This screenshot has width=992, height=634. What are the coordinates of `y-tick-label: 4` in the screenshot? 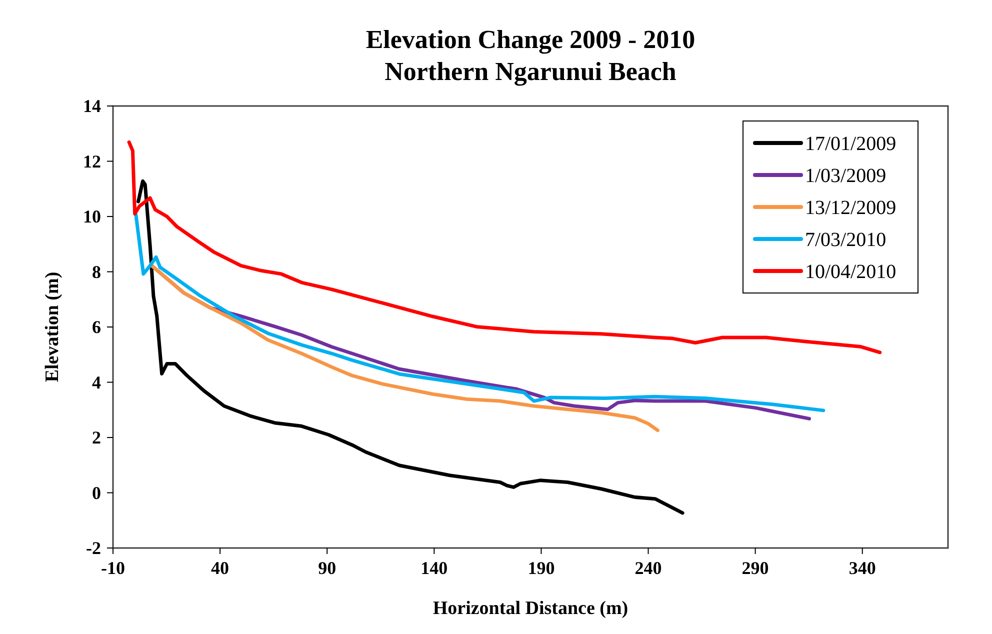 It's located at (96, 382).